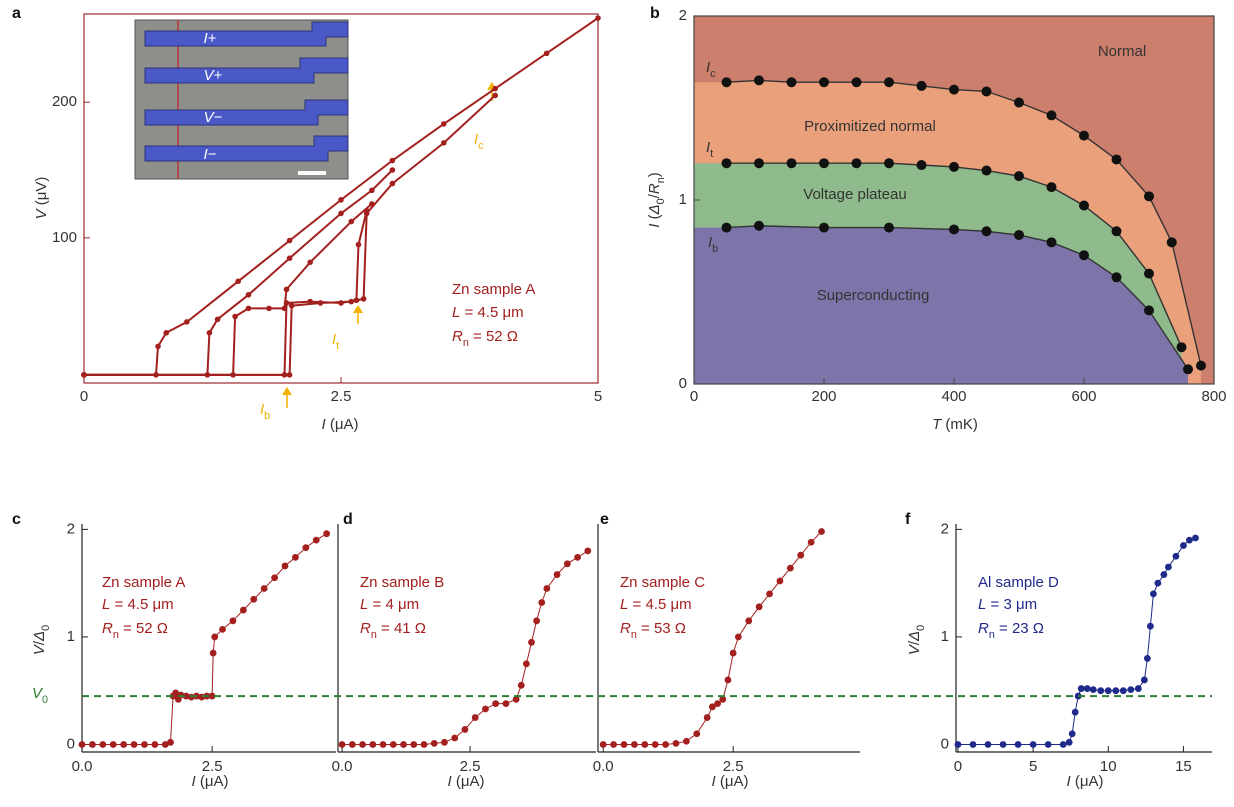  Describe the element at coordinates (662, 582) in the screenshot. I see `annotation-part: Zn sample C` at that location.